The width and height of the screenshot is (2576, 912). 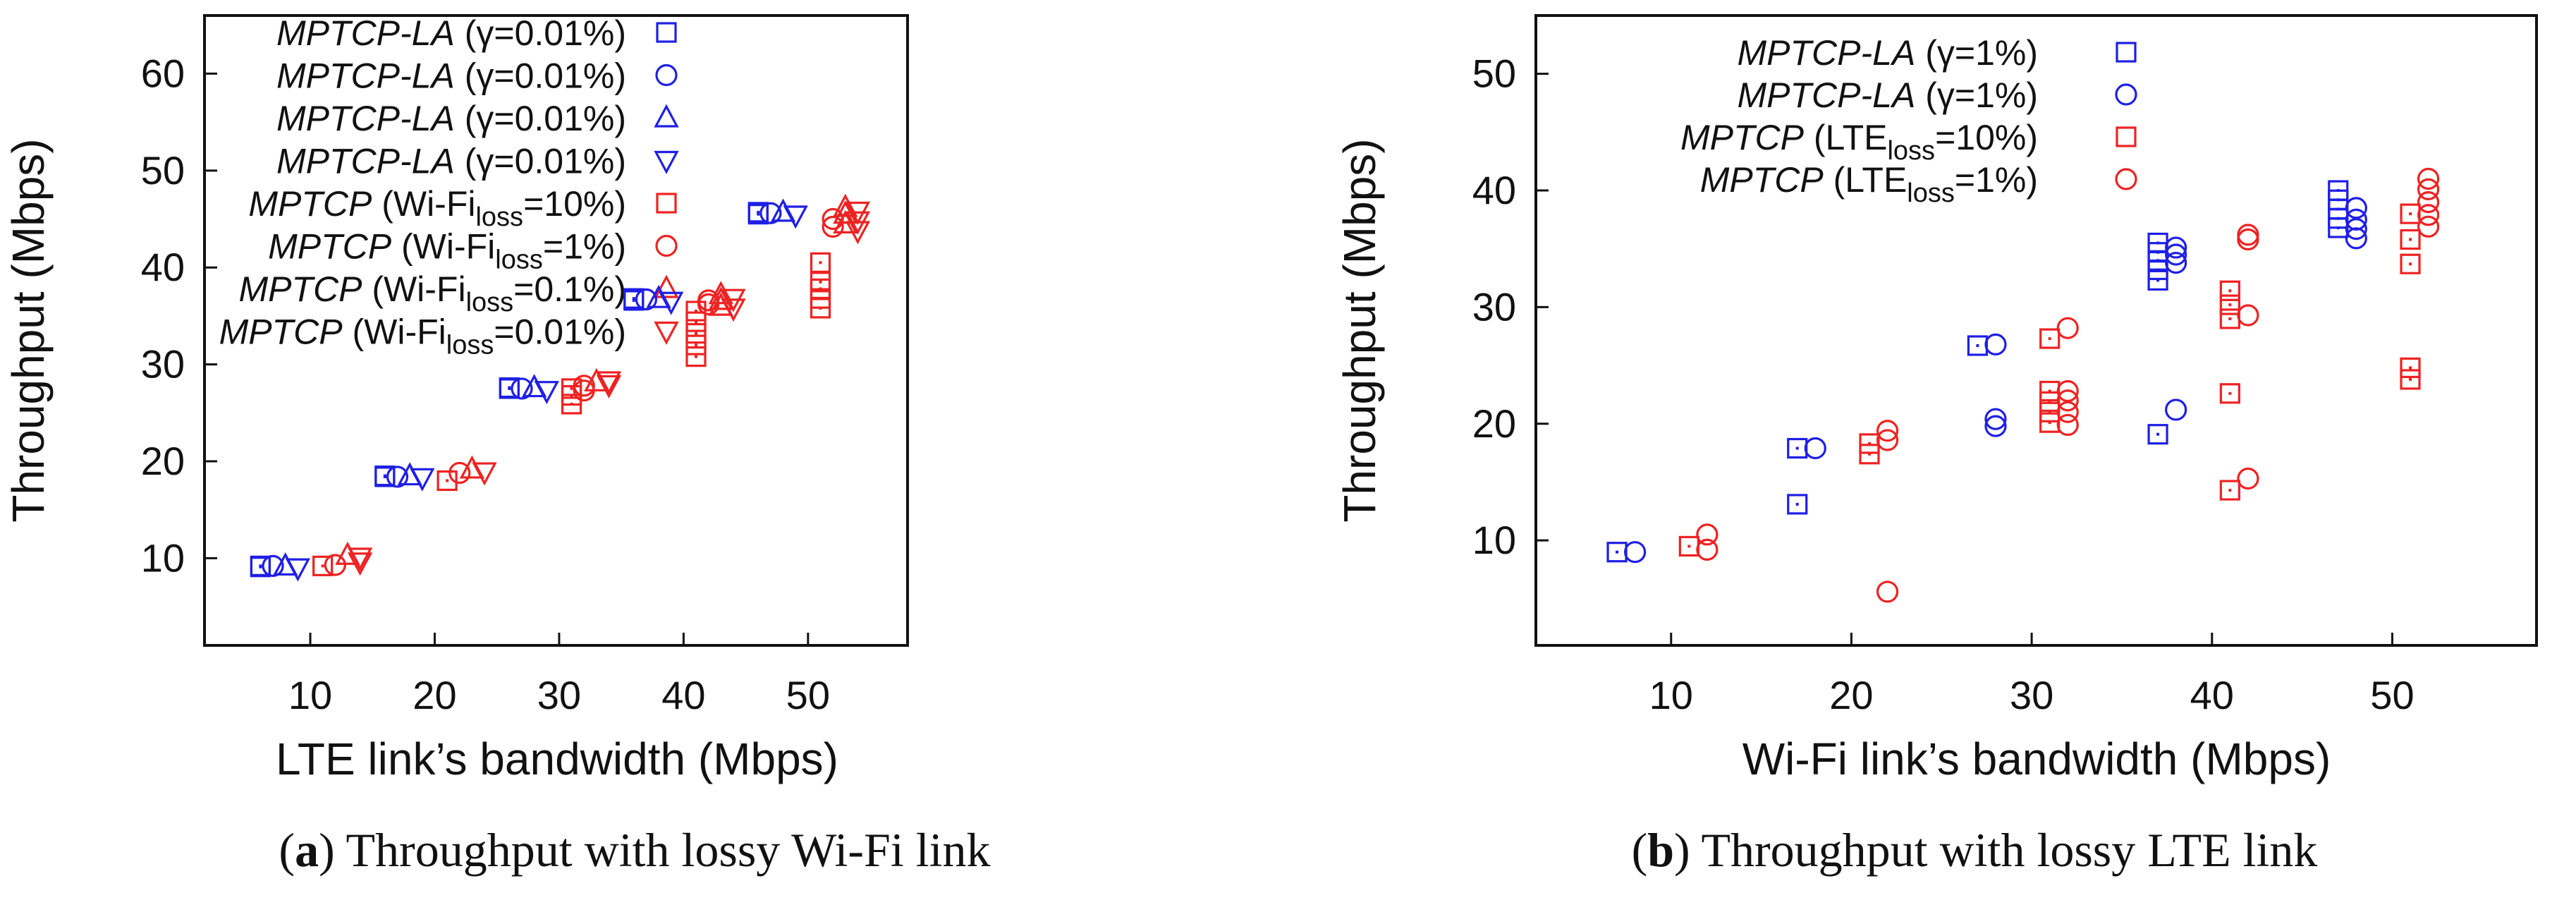 I want to click on caption-b: (b) Throughput with lossy LTE link, so click(x=1975, y=850).